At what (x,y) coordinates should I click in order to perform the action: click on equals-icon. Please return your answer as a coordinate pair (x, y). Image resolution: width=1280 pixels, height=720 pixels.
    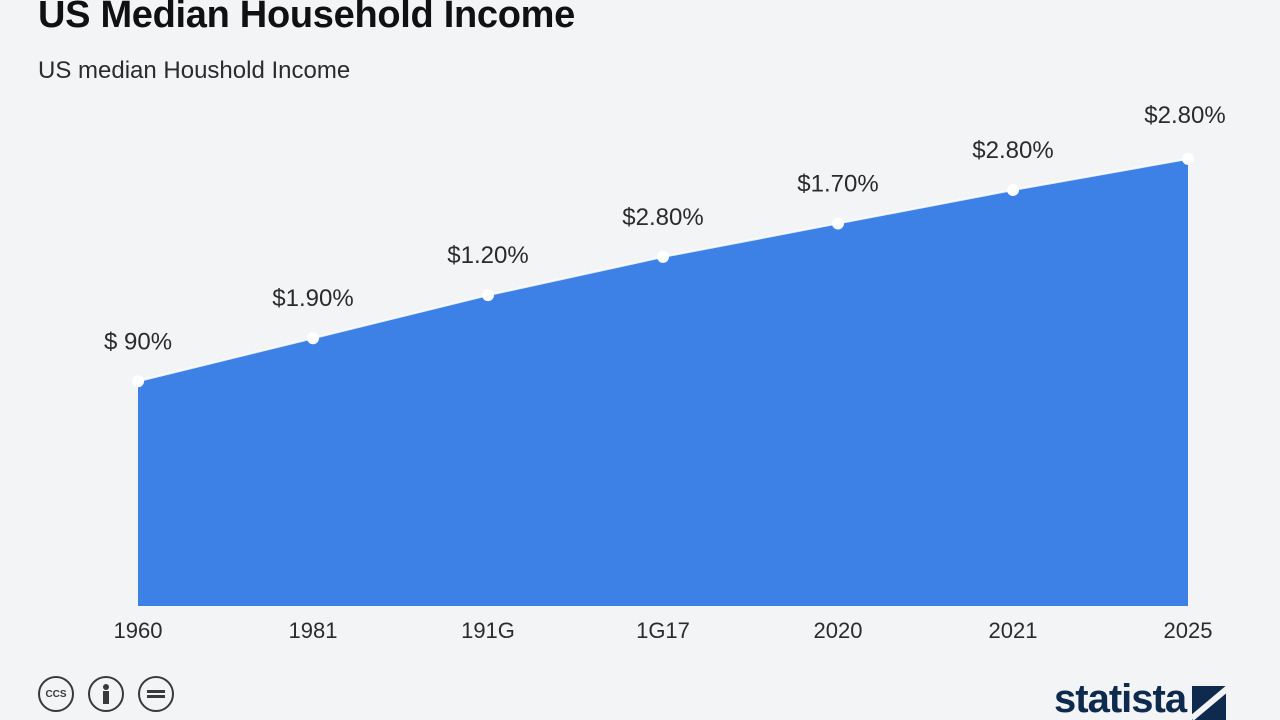
    Looking at the image, I should click on (156, 694).